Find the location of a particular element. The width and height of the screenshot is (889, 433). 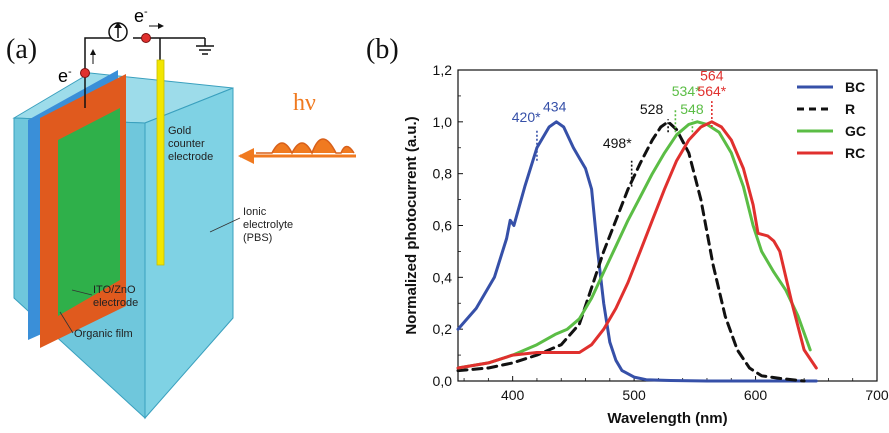

peak-annotation: 434 is located at coordinates (555, 106).